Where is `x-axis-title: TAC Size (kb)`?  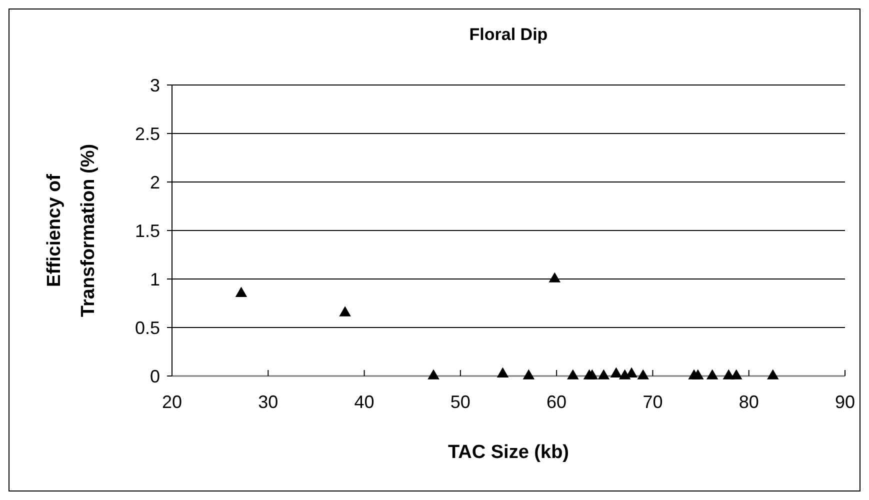 x-axis-title: TAC Size (kb) is located at coordinates (509, 452).